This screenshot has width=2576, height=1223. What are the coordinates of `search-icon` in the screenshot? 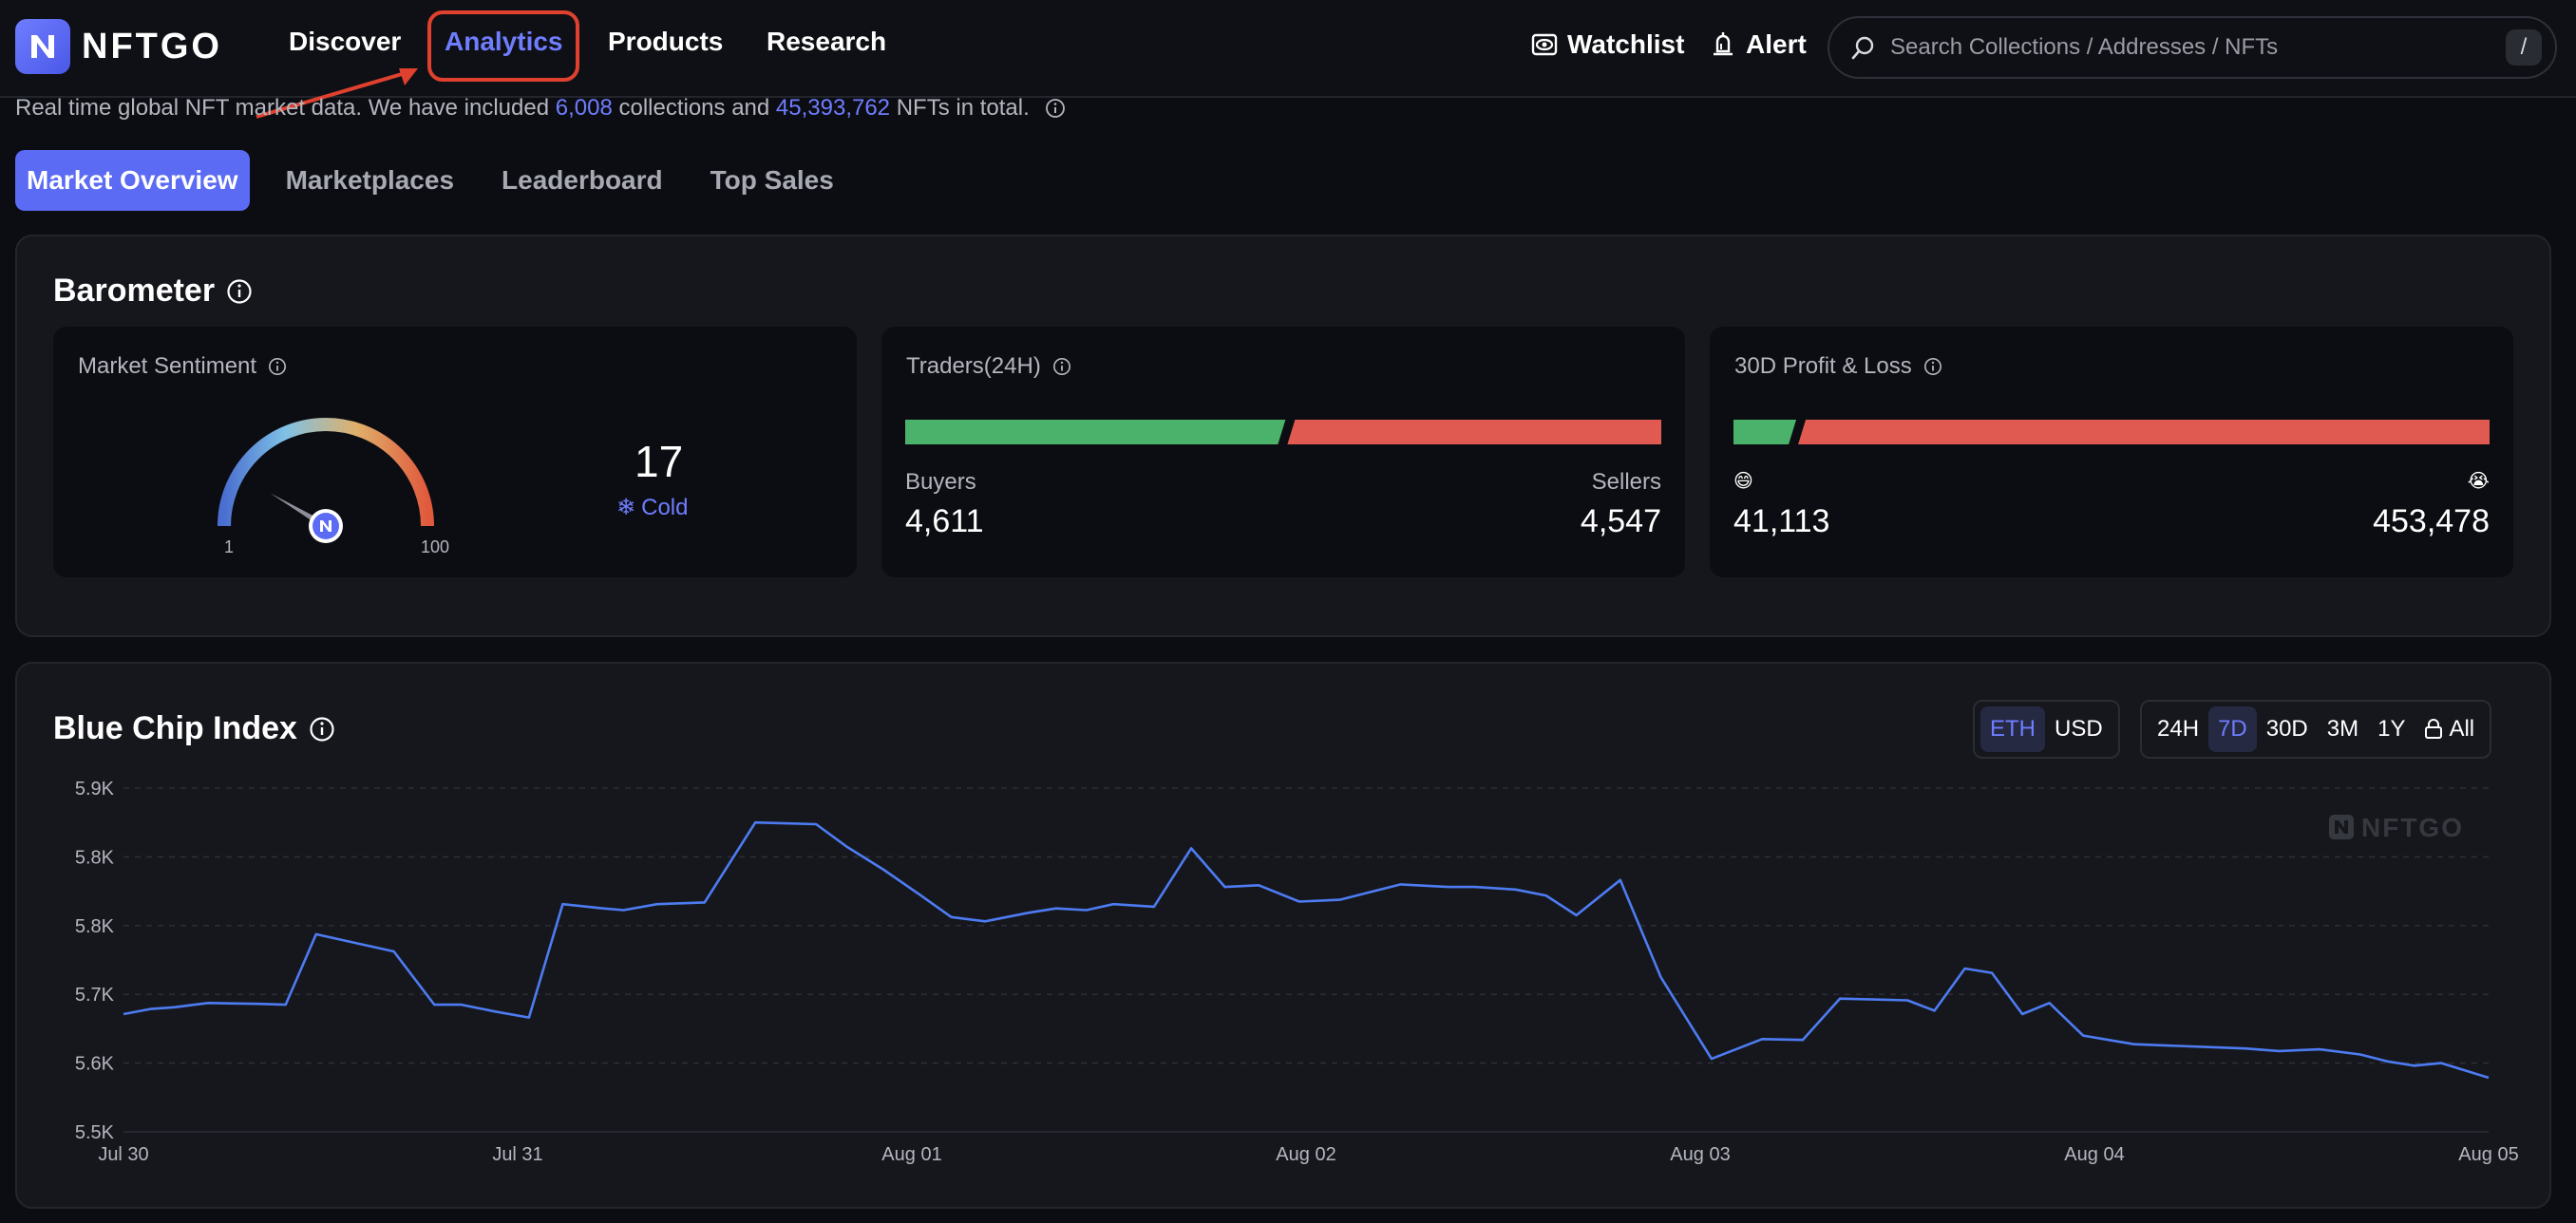 It's located at (1862, 48).